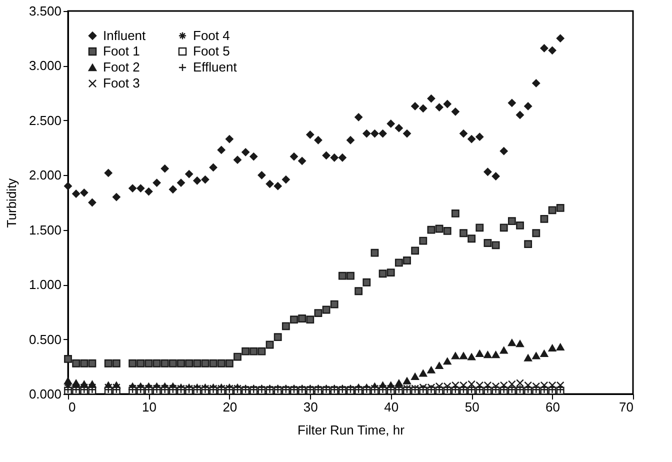  What do you see at coordinates (215, 67) in the screenshot?
I see `legend-label: Effluent` at bounding box center [215, 67].